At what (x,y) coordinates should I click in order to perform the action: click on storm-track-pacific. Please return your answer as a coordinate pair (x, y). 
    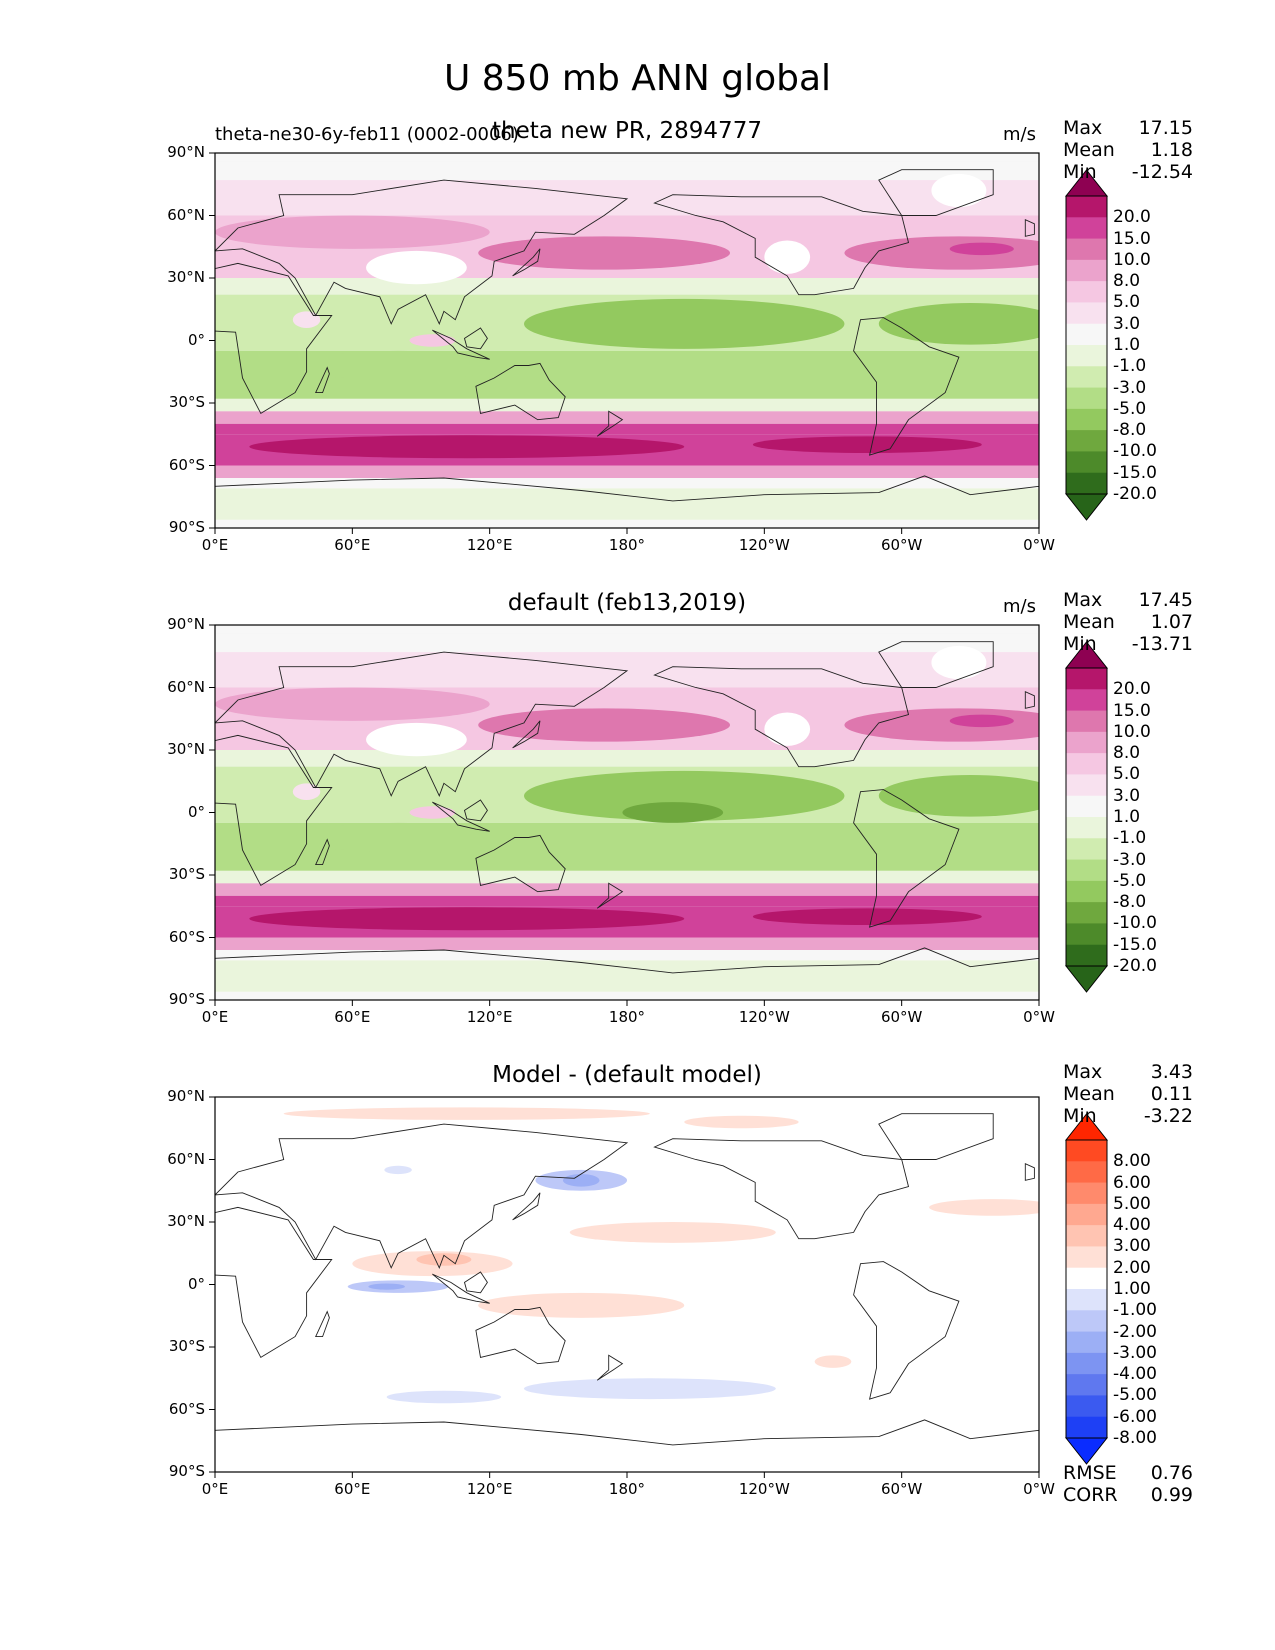
    Looking at the image, I should click on (604, 725).